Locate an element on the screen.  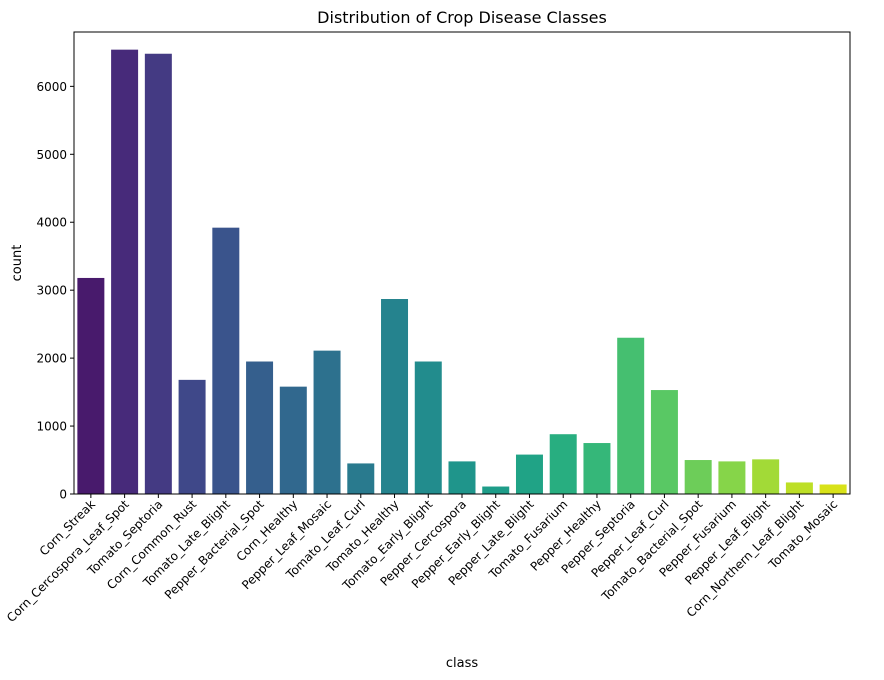
y-axis-label: count is located at coordinates (17, 263).